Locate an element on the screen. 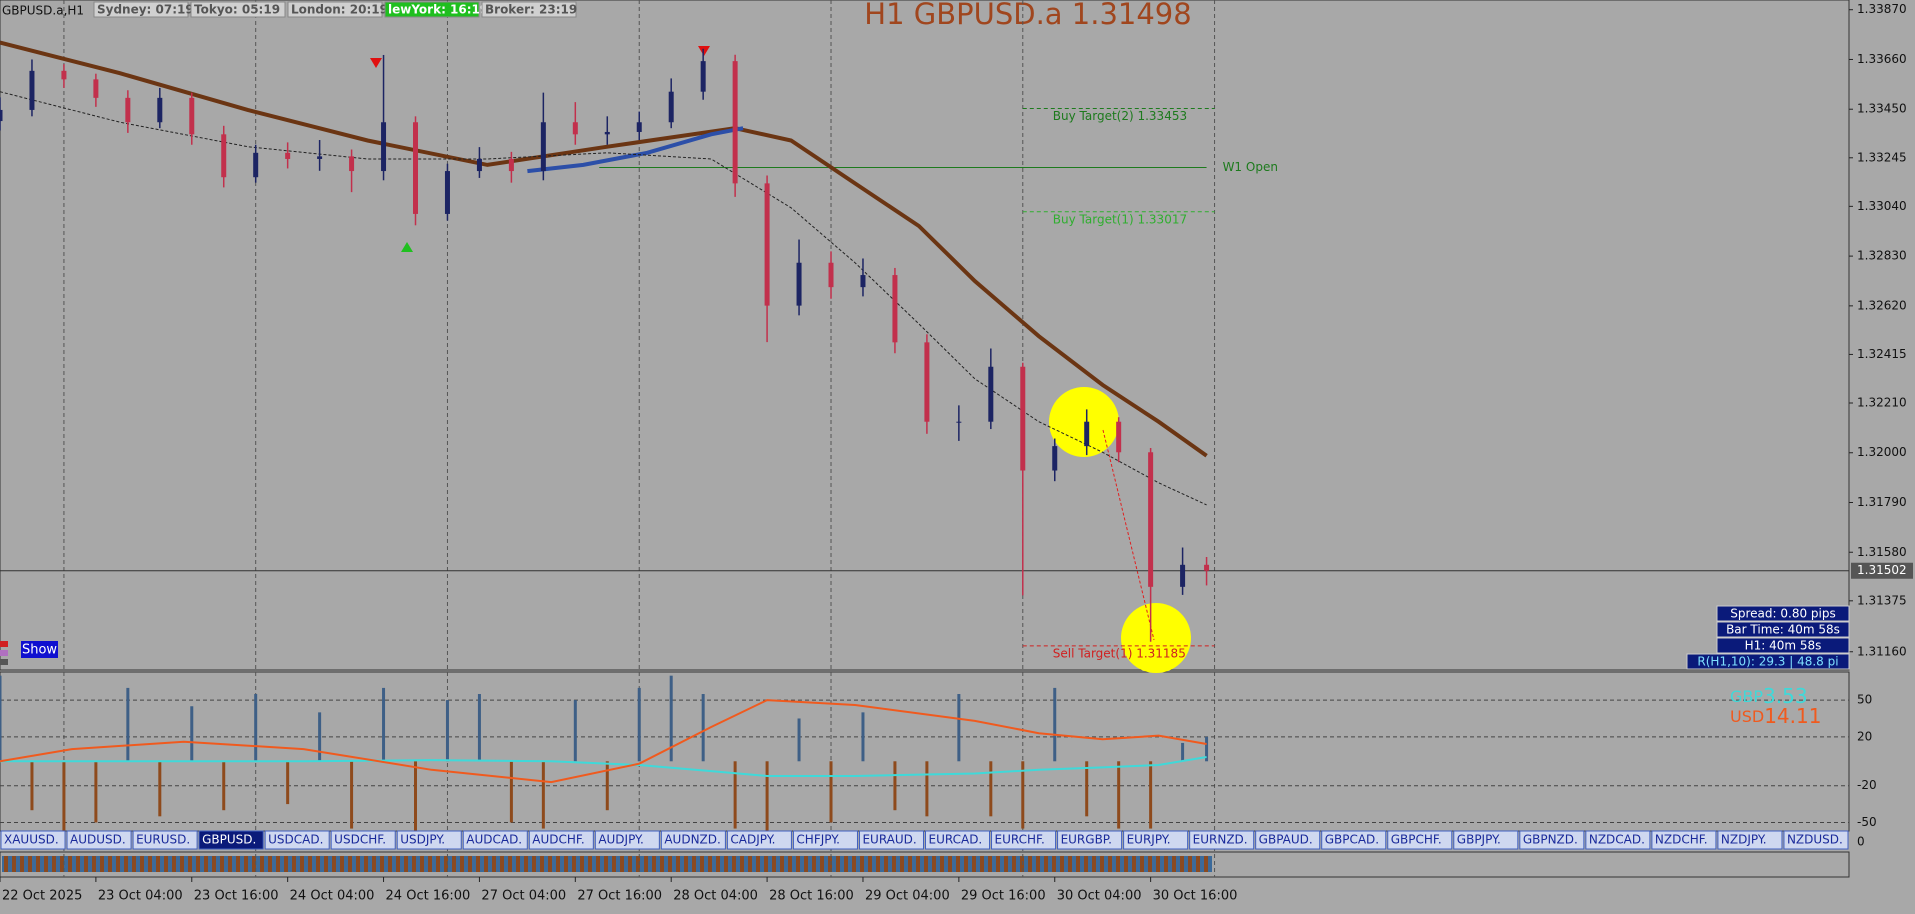 Image resolution: width=1915 pixels, height=914 pixels. symbol-button-label: EURCHF. is located at coordinates (1020, 840).